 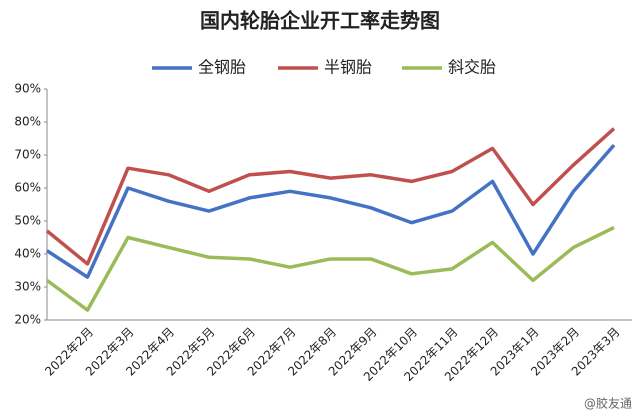 I want to click on y-tick-label: 60%, so click(x=27, y=188).